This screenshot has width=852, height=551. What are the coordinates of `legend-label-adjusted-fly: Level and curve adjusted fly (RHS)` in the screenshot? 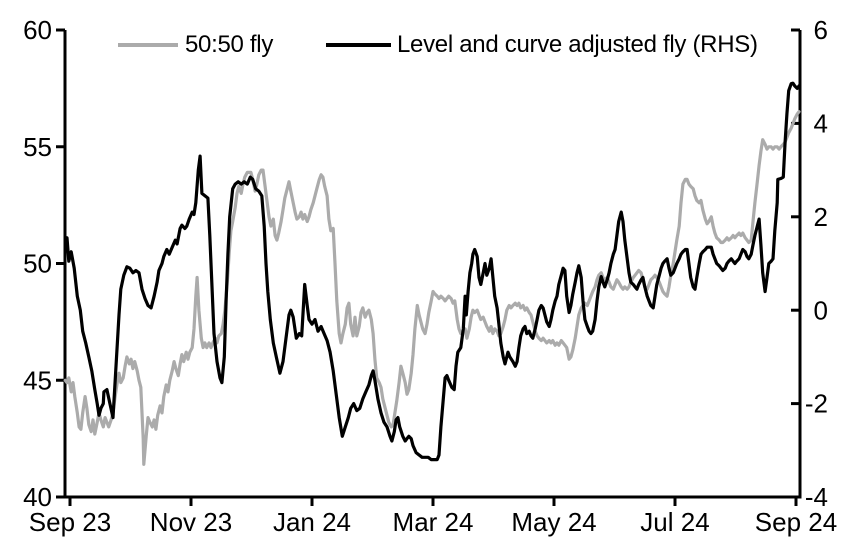 It's located at (577, 44).